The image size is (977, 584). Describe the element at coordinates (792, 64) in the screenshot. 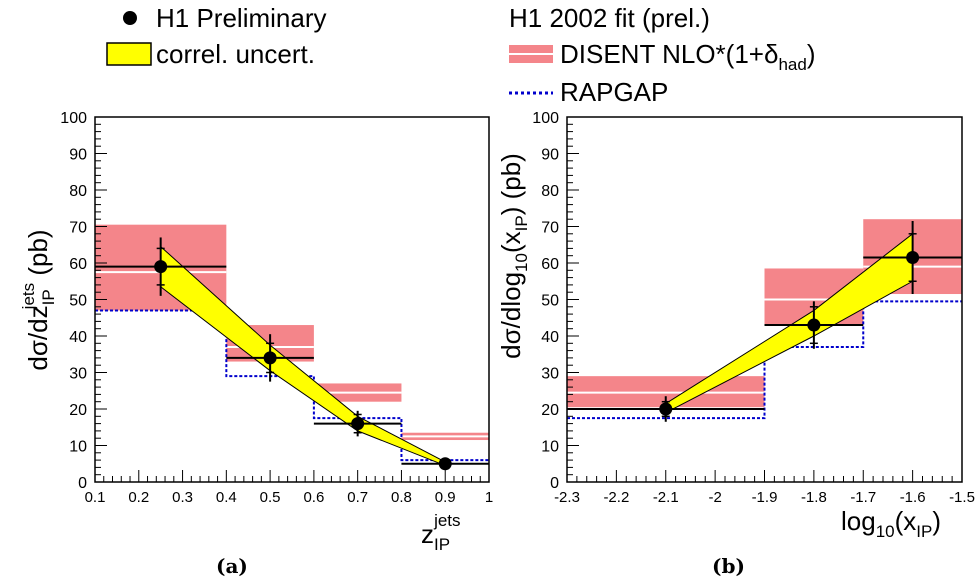

I see `legend-disent-sub: had` at that location.